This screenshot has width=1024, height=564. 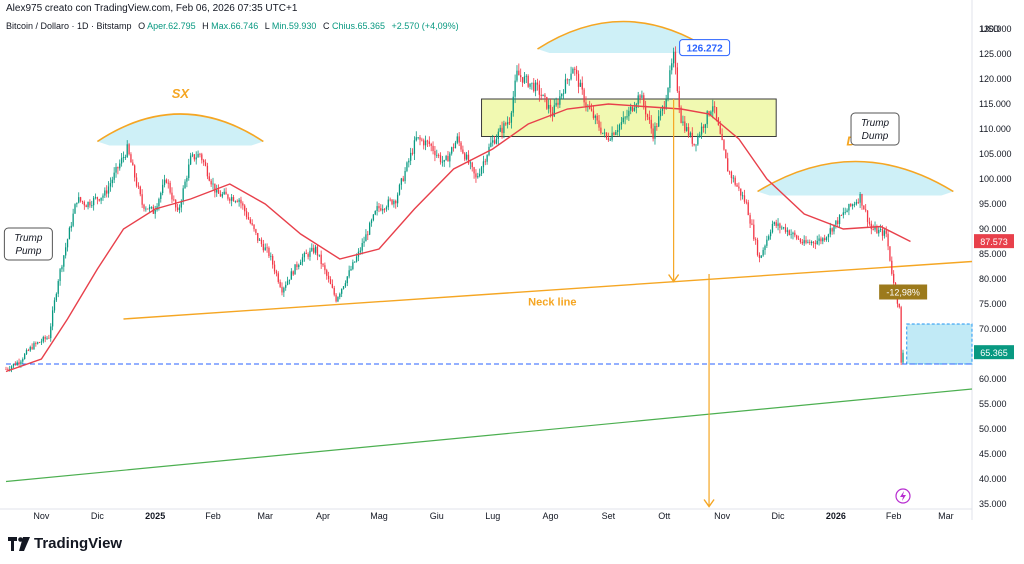 I want to click on x-tick-label: Mar, so click(x=265, y=516).